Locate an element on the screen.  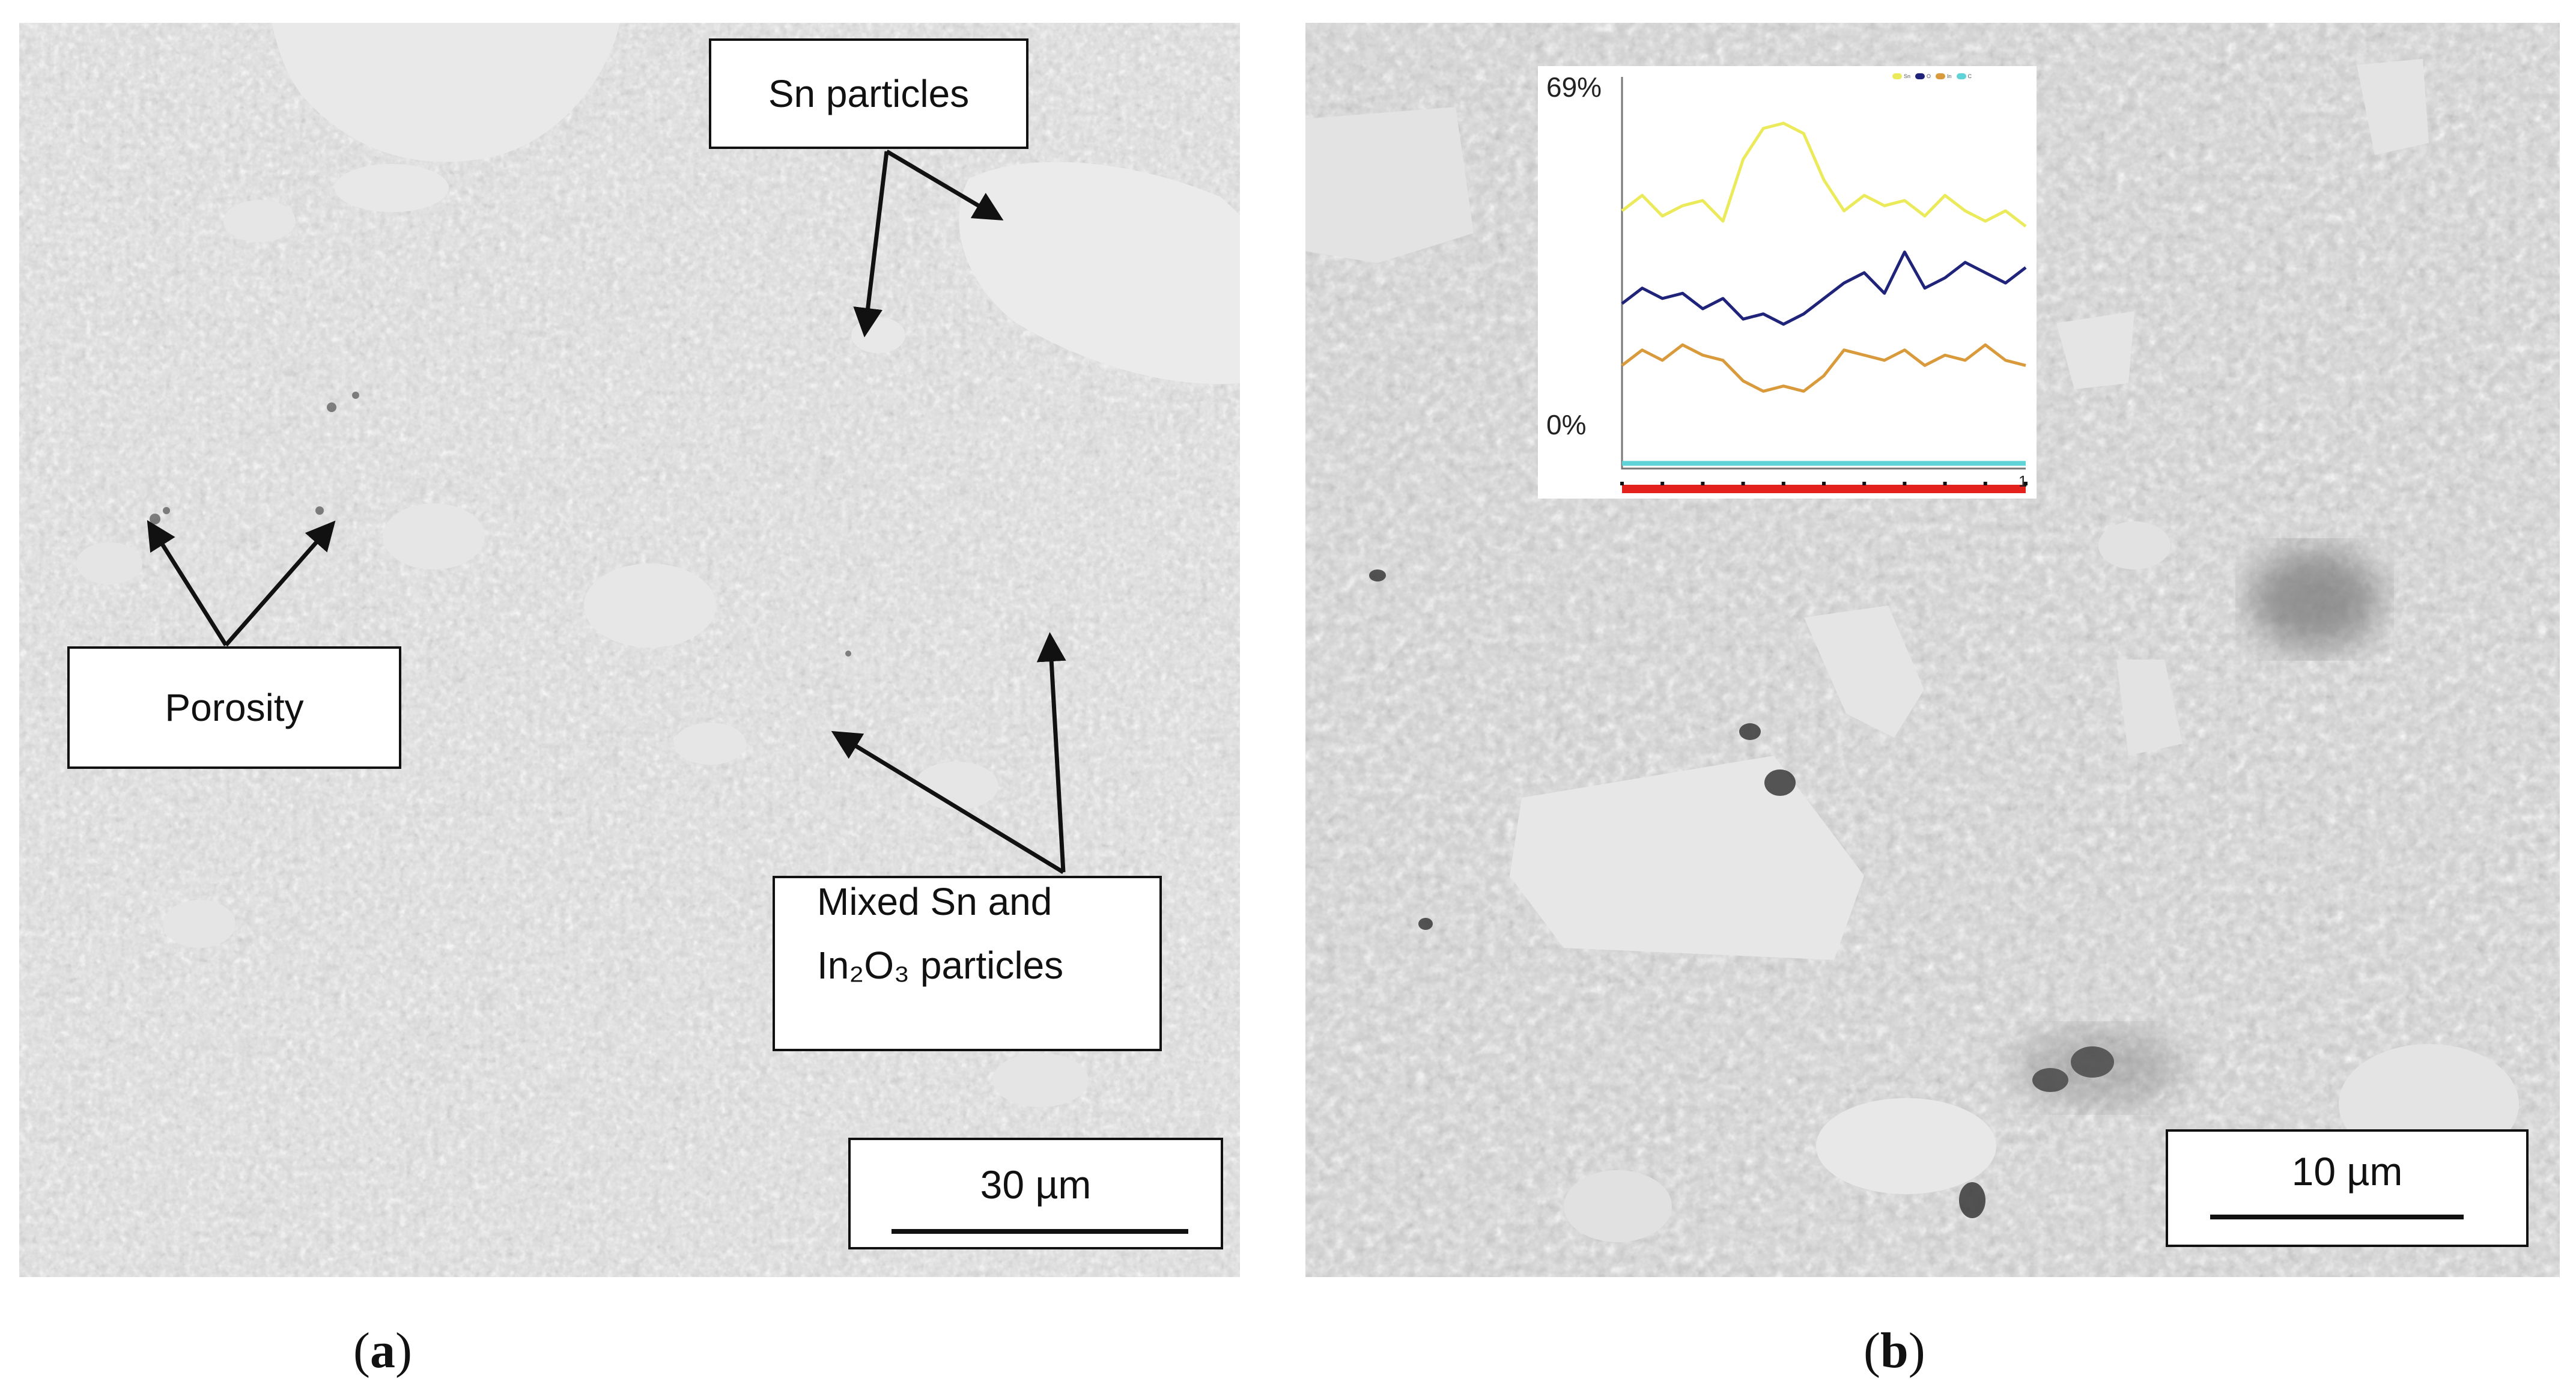
series-line-sn is located at coordinates (1824, 174).